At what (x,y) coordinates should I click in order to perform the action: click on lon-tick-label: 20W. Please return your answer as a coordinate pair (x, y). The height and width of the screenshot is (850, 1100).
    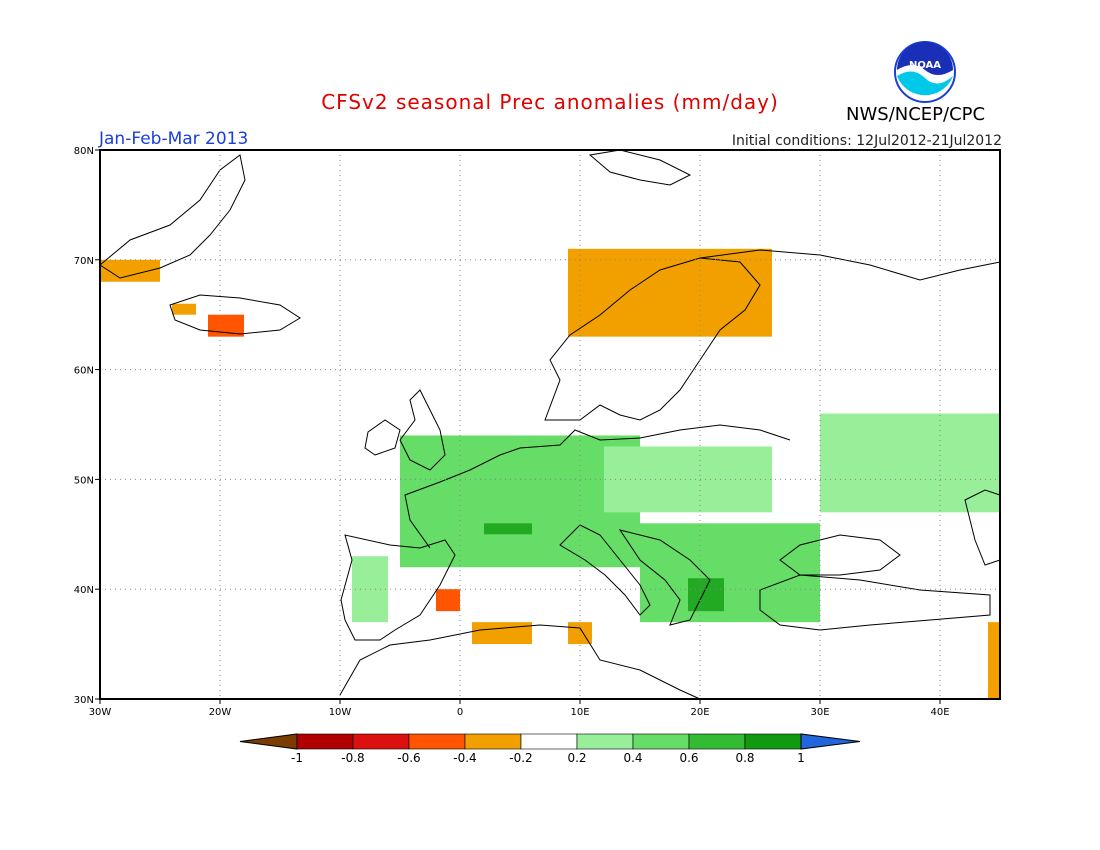
    Looking at the image, I should click on (220, 712).